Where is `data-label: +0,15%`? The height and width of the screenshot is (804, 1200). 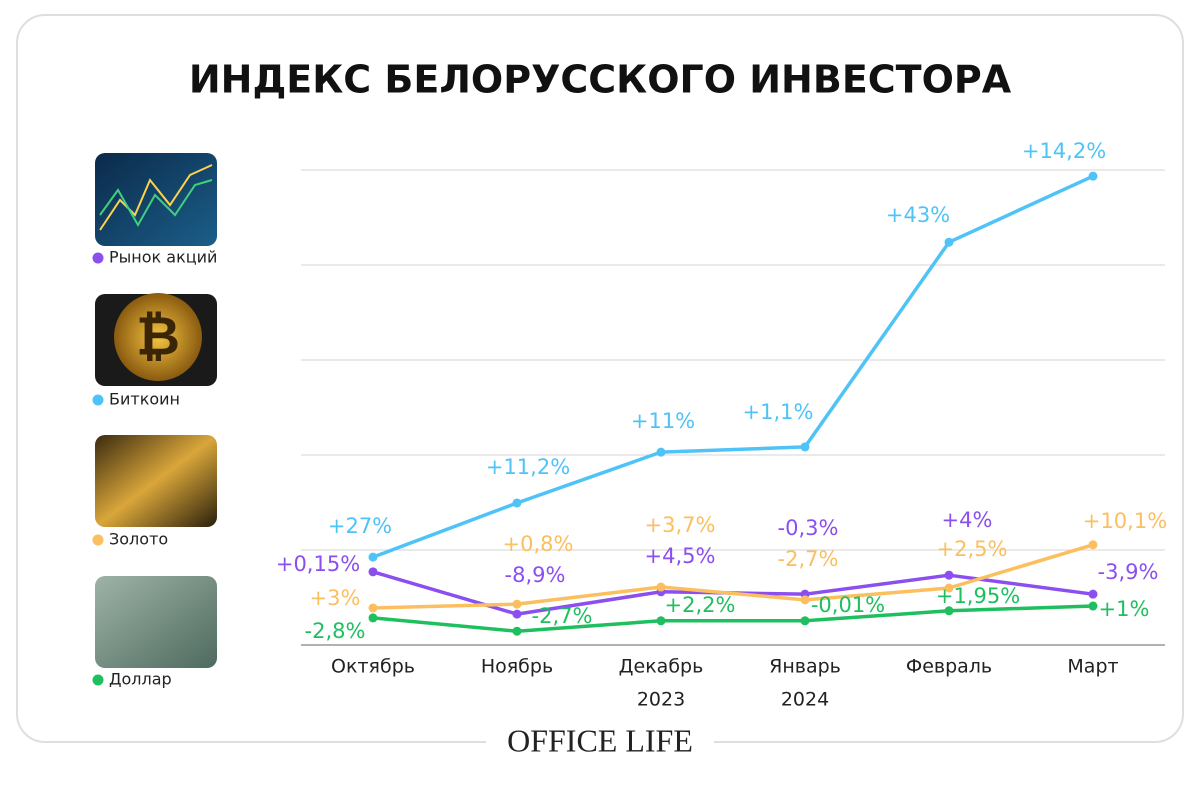
data-label: +0,15% is located at coordinates (318, 564).